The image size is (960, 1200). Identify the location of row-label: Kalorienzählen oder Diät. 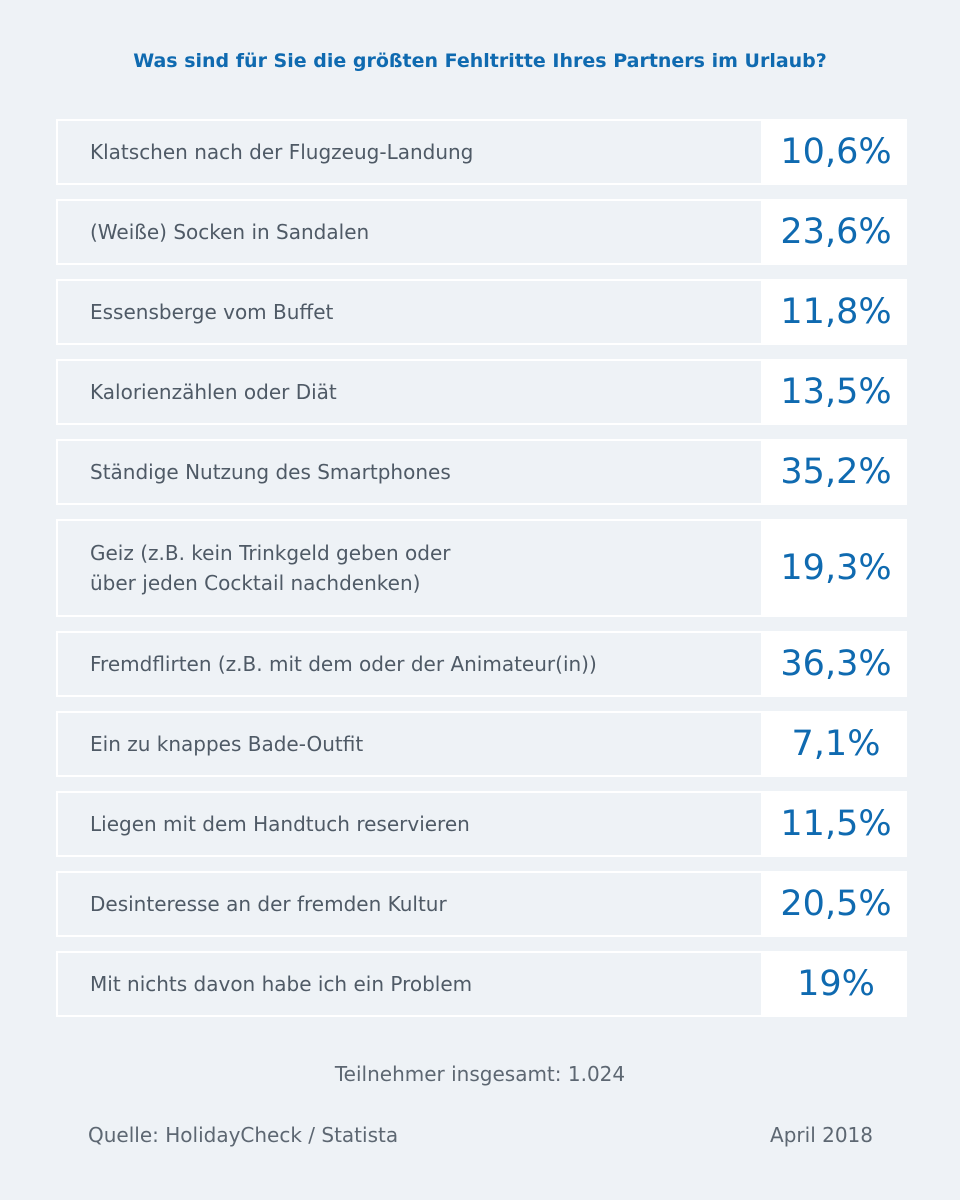
(409, 392).